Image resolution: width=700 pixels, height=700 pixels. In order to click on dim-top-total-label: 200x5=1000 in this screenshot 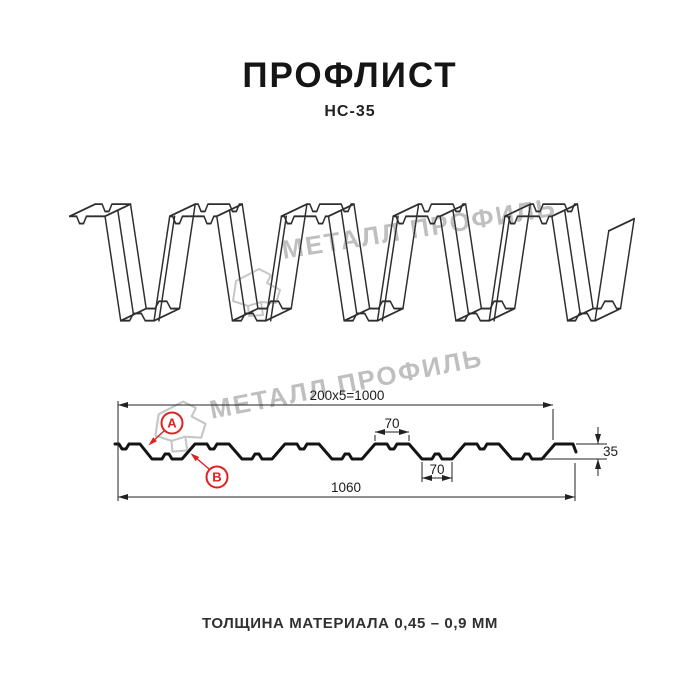, I will do `click(347, 395)`.